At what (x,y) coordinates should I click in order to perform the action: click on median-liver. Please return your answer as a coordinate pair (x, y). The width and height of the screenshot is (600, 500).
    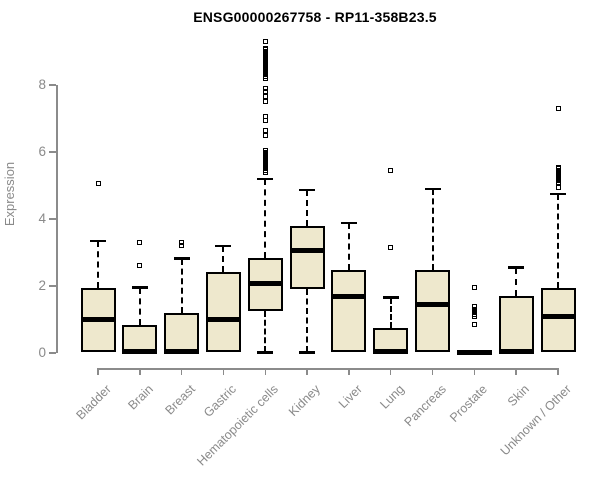
    Looking at the image, I should click on (349, 296).